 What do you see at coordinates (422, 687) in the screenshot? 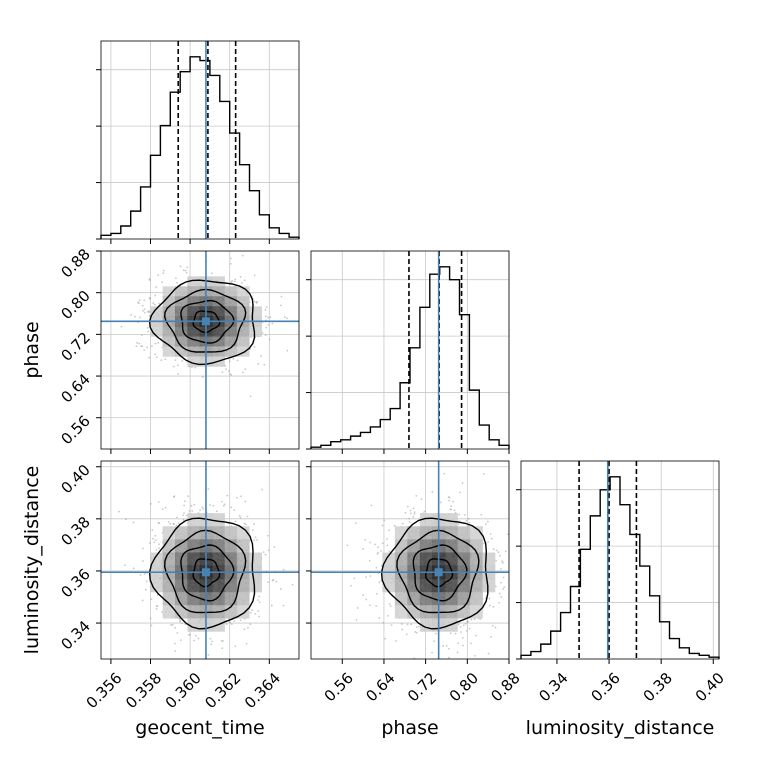
I see `x-tick-label: 0.72` at bounding box center [422, 687].